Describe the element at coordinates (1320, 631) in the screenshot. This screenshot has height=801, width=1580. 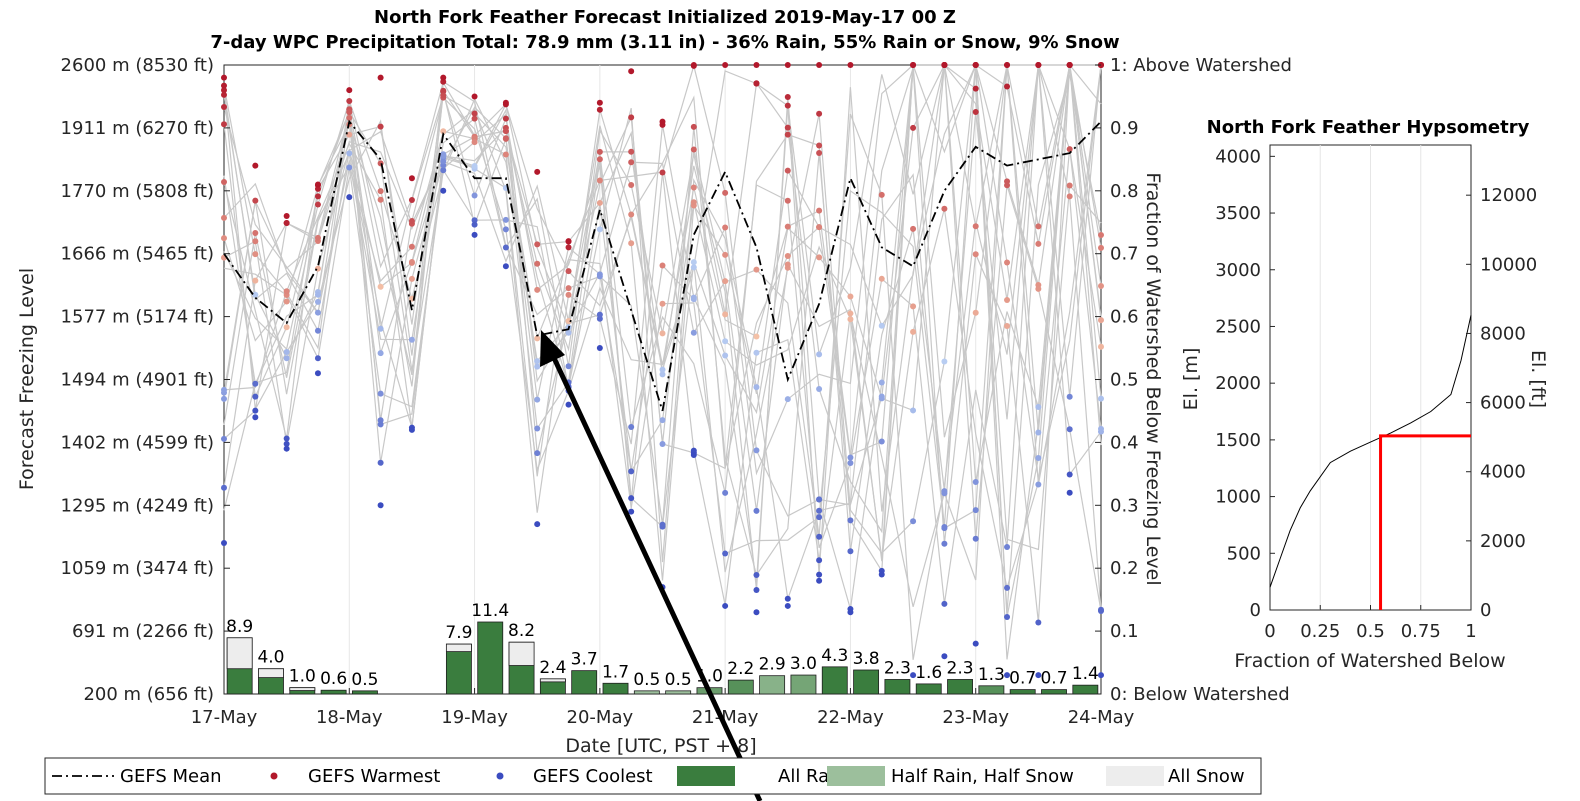
I see `hypsometry-x-tick-label: 0.25` at that location.